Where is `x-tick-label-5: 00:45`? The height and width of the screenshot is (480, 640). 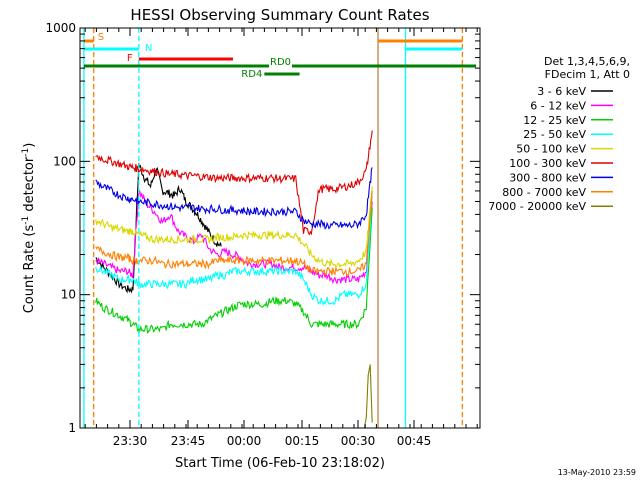 x-tick-label-5: 00:45 is located at coordinates (414, 441).